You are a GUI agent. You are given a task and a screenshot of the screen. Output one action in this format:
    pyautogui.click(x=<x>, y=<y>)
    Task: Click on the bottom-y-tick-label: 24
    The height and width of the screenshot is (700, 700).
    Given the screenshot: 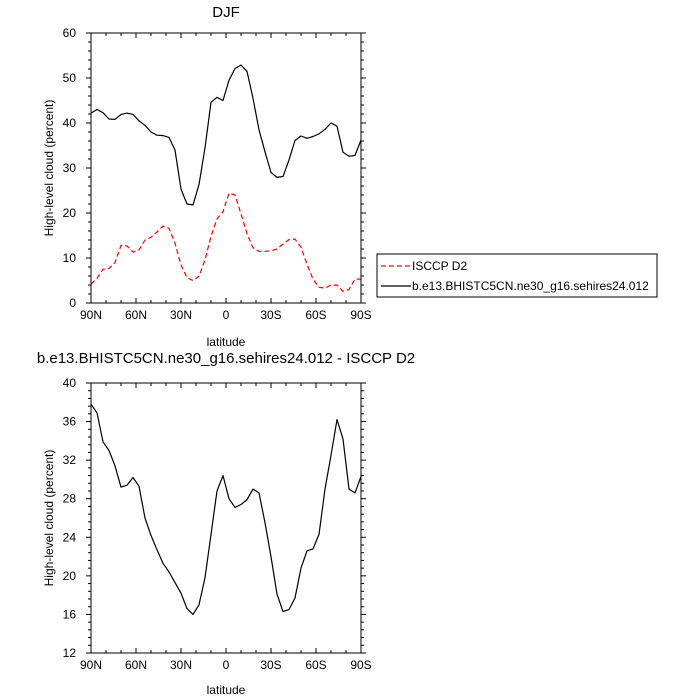 What is the action you would take?
    pyautogui.click(x=70, y=537)
    